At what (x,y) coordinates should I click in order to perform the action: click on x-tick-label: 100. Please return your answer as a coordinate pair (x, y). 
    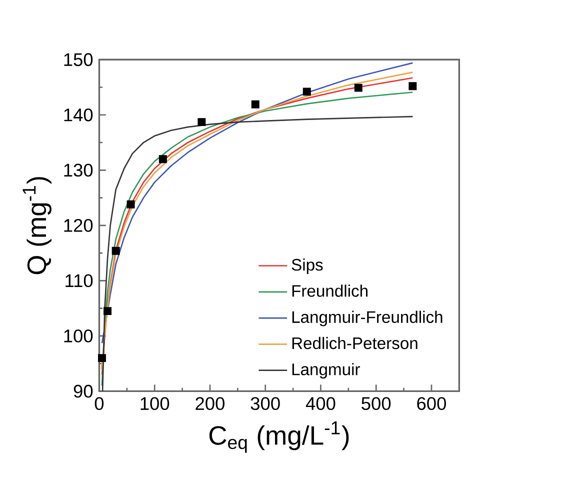
    Looking at the image, I should click on (155, 403).